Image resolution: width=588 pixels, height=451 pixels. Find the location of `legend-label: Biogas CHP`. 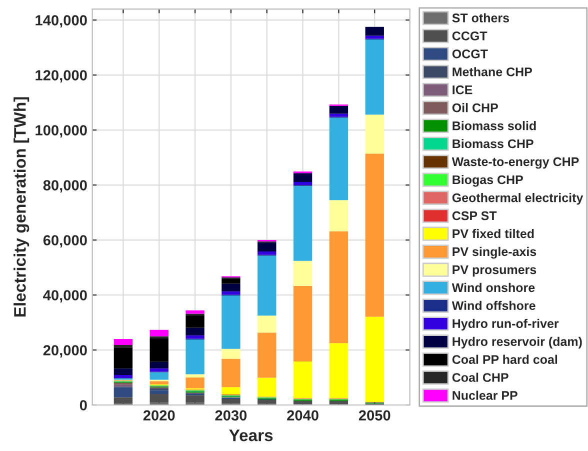

legend-label: Biogas CHP is located at coordinates (487, 180).